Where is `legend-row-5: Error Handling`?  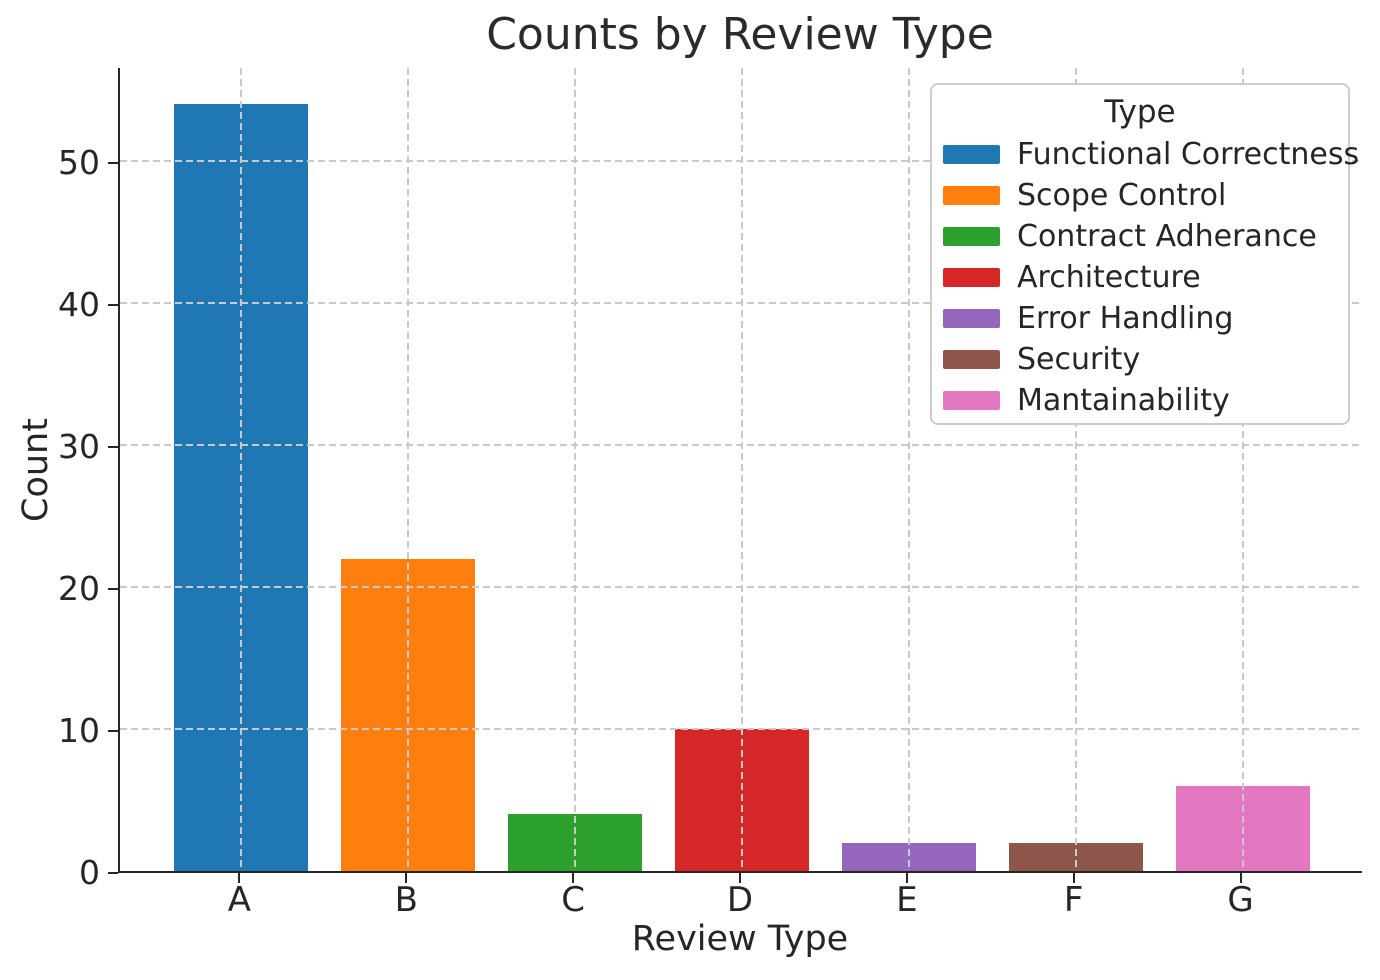 legend-row-5: Error Handling is located at coordinates (1140, 318).